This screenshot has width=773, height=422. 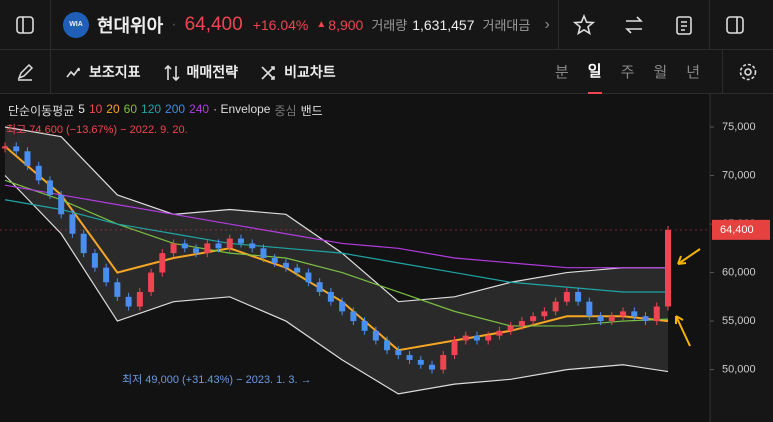 I want to click on period-tab: 년, so click(x=693, y=72).